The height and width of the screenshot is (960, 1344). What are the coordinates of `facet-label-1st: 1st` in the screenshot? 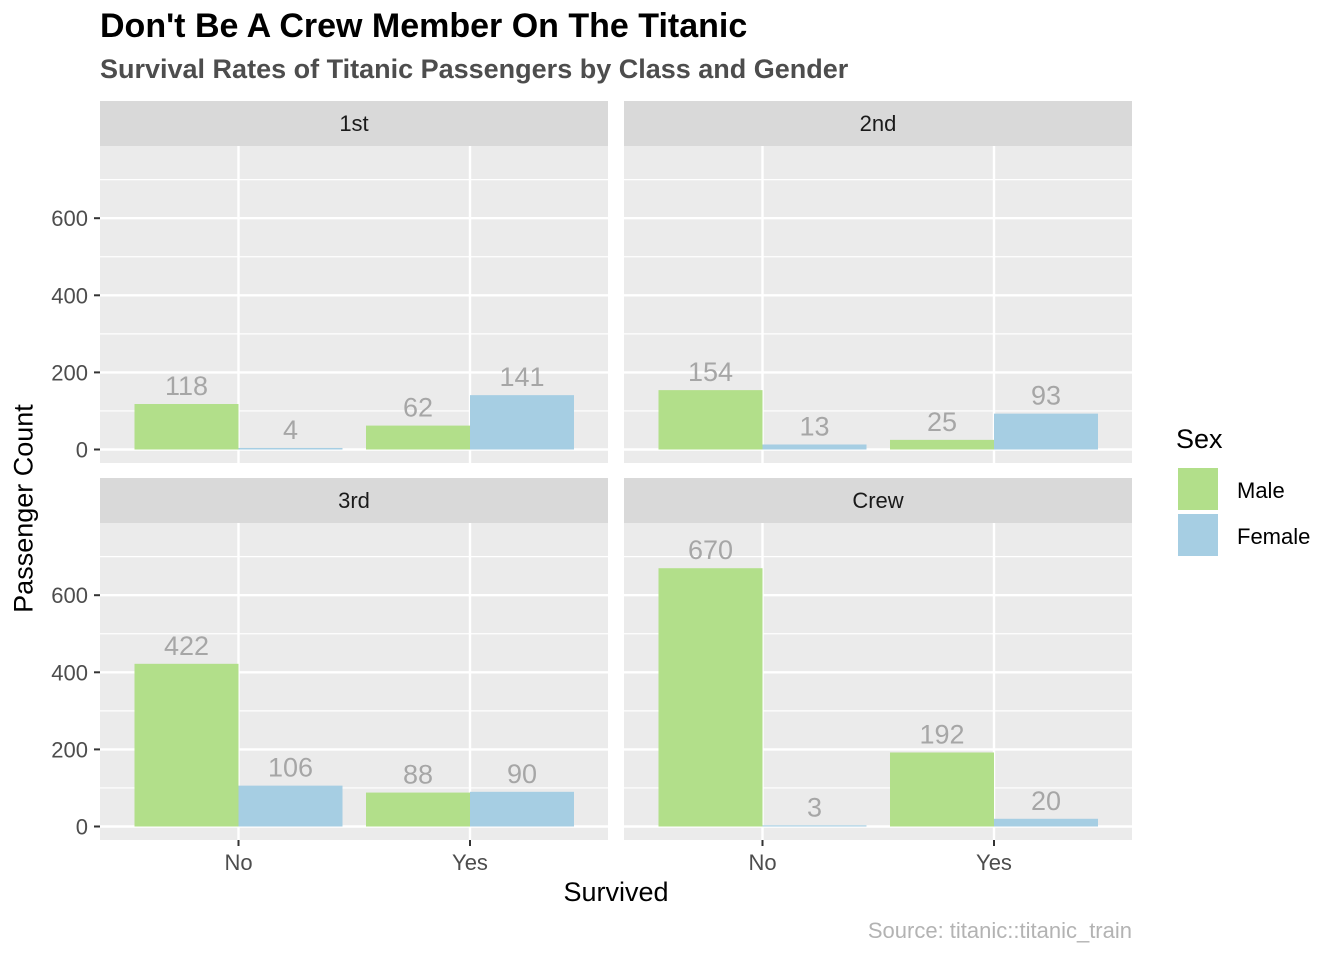 It's located at (353, 123).